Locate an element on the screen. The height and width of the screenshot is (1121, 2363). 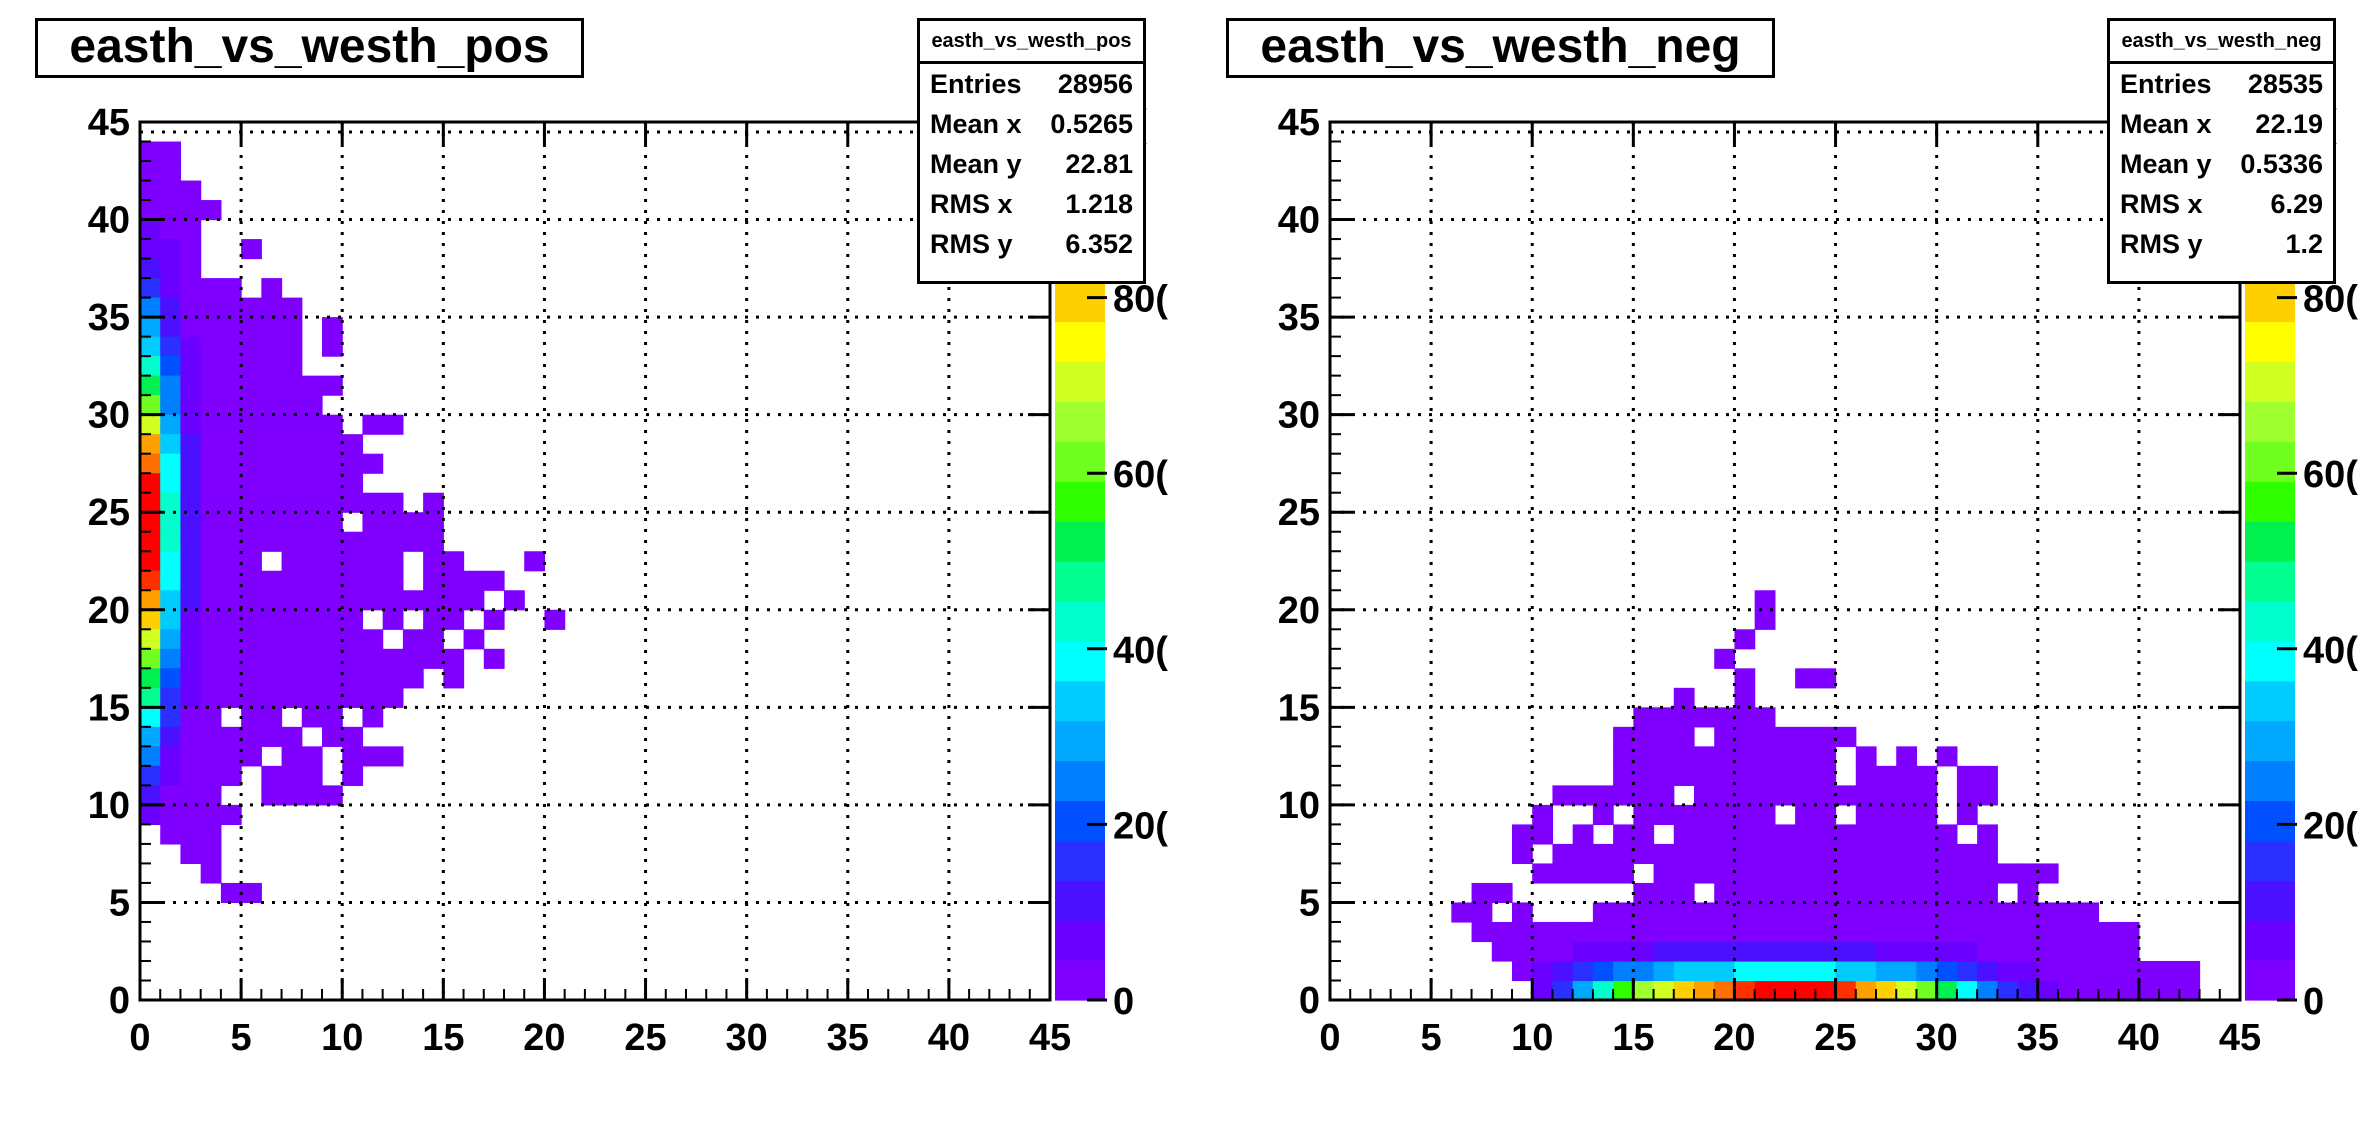
colorbar-tick-label: 60( is located at coordinates (1140, 475).